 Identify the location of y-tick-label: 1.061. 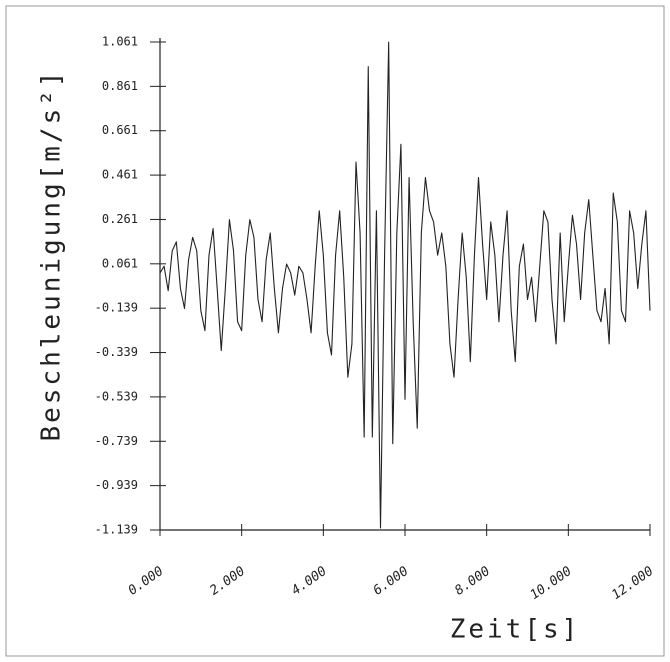
(120, 42).